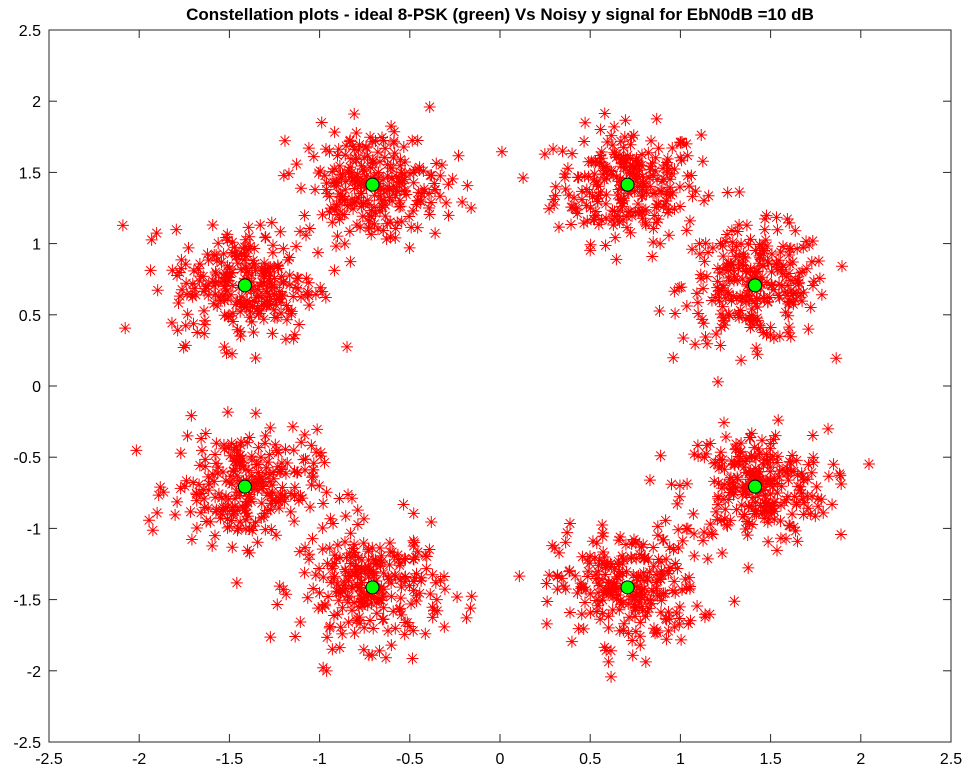 This screenshot has height=772, width=968. Describe the element at coordinates (627, 184) in the screenshot. I see `ideal-constellation-point` at that location.